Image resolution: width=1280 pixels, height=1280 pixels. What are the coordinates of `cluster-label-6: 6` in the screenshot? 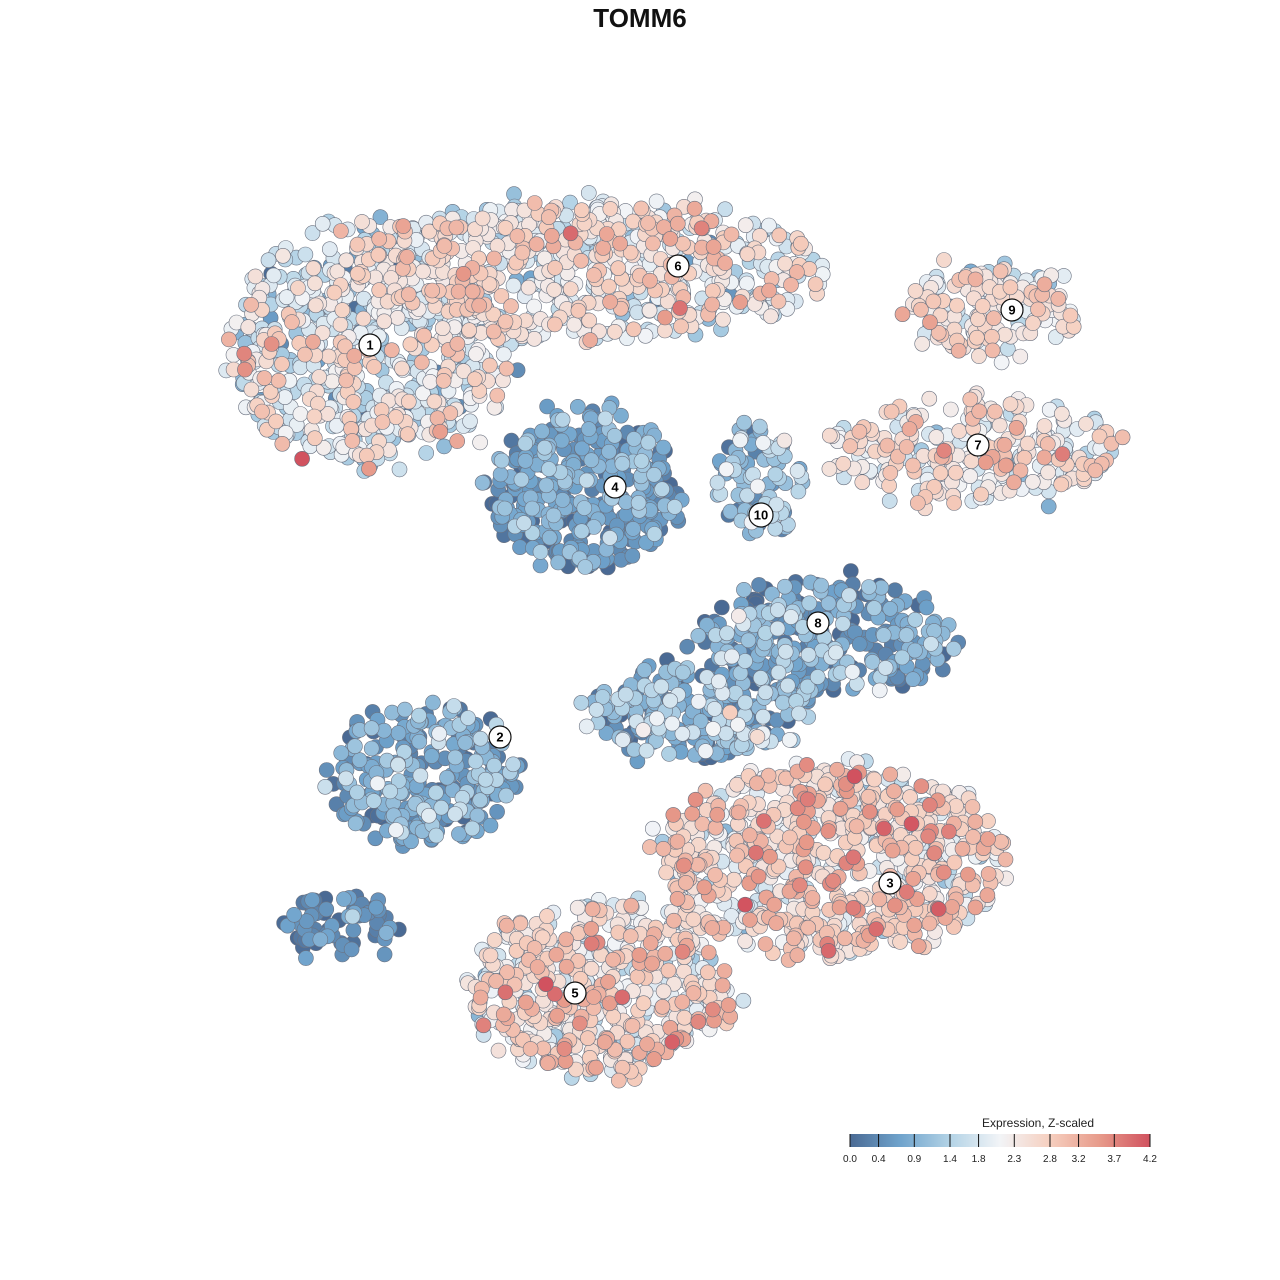 It's located at (678, 266).